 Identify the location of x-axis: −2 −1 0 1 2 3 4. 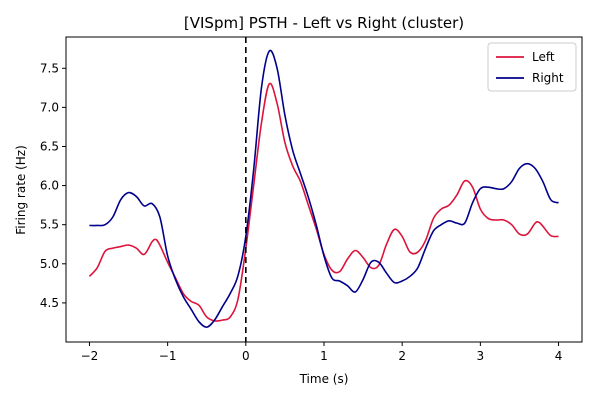
(322, 352).